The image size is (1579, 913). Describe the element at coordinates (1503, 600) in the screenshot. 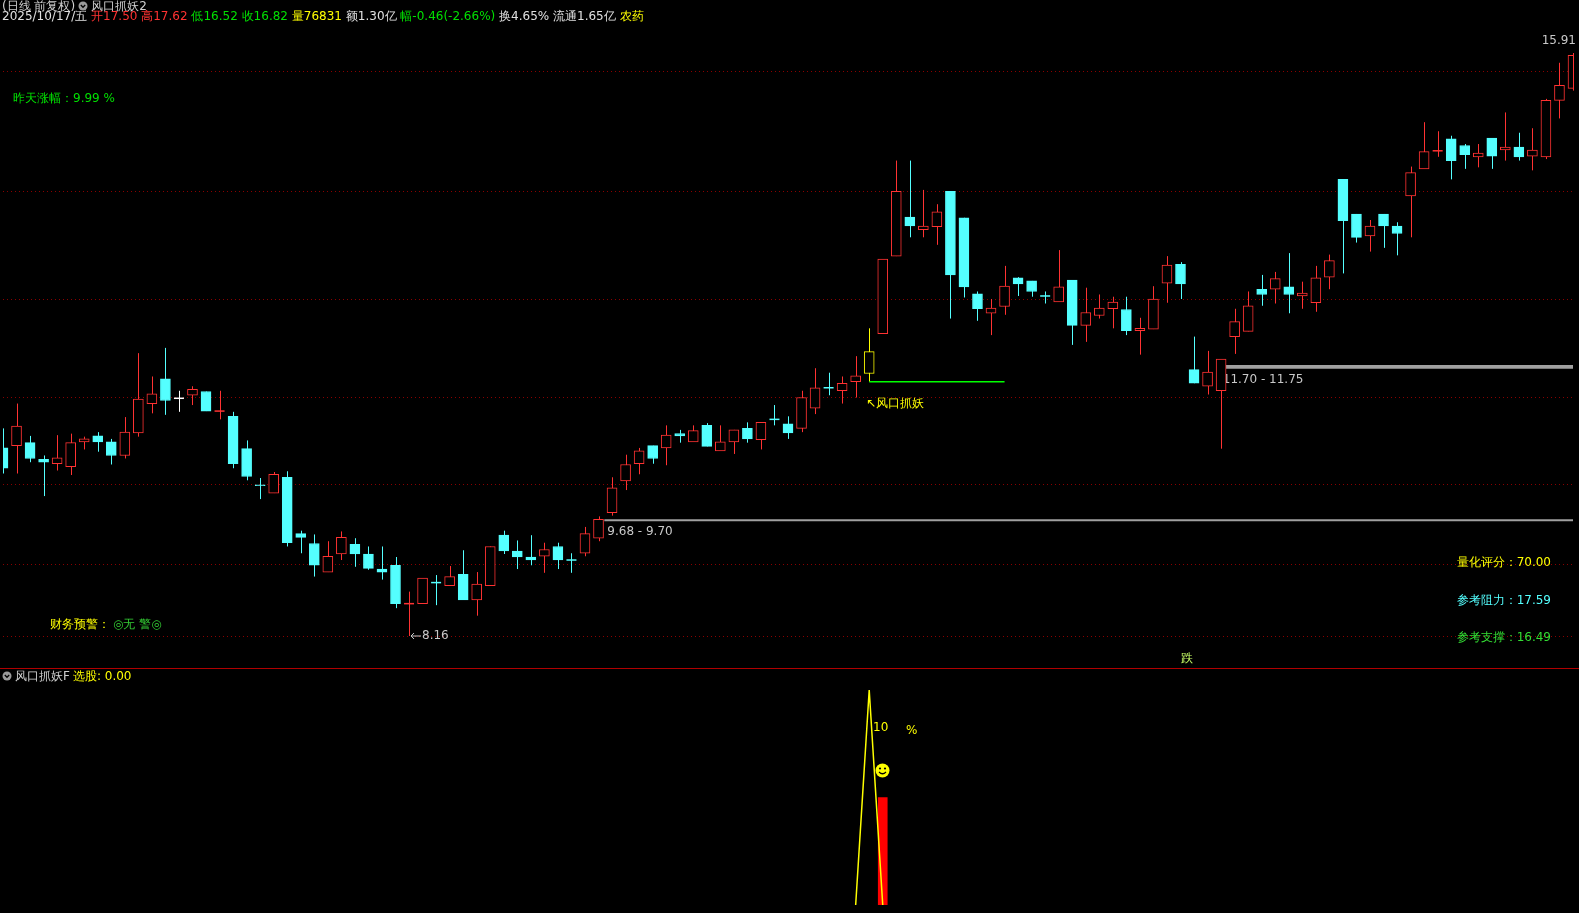

I see `annotation: 参考阻力：17.59` at that location.